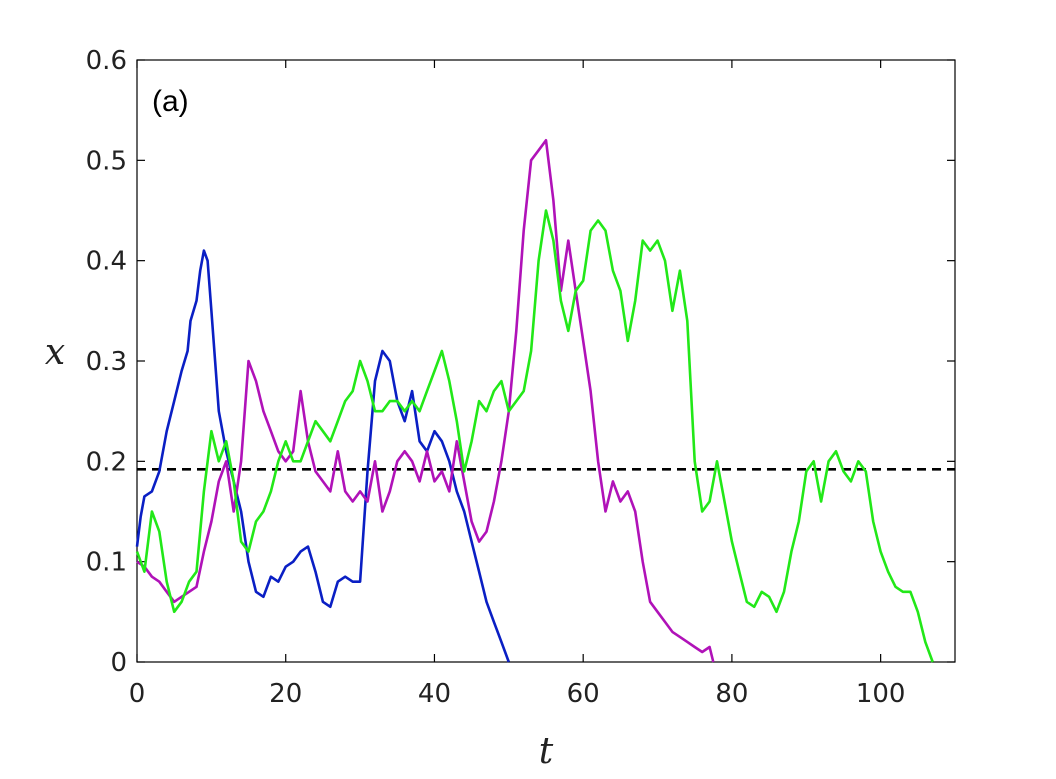  What do you see at coordinates (106, 563) in the screenshot?
I see `y-tick-label: 0.1` at bounding box center [106, 563].